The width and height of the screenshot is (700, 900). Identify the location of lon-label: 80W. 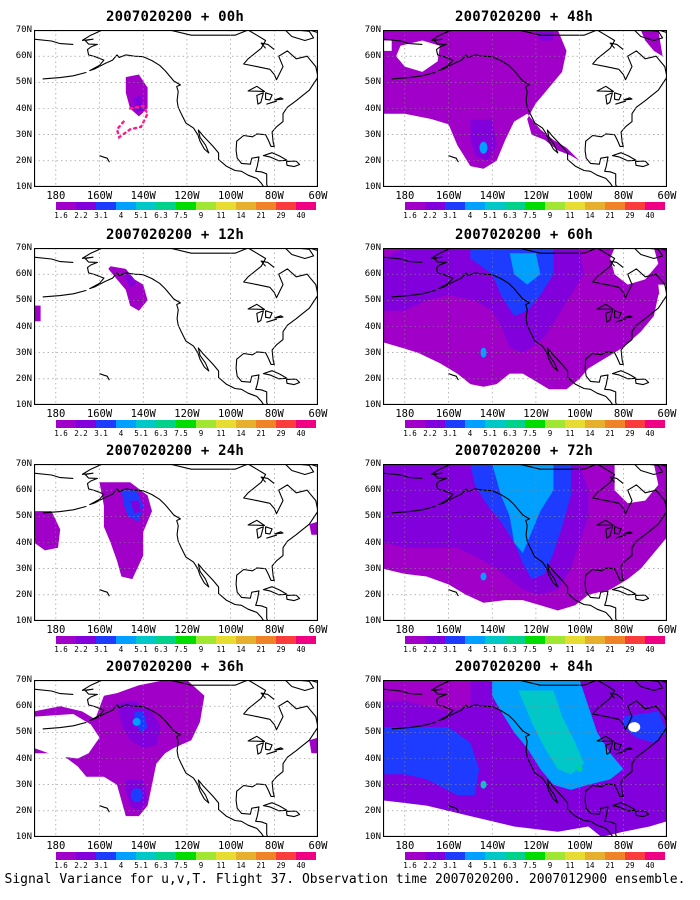
(623, 196).